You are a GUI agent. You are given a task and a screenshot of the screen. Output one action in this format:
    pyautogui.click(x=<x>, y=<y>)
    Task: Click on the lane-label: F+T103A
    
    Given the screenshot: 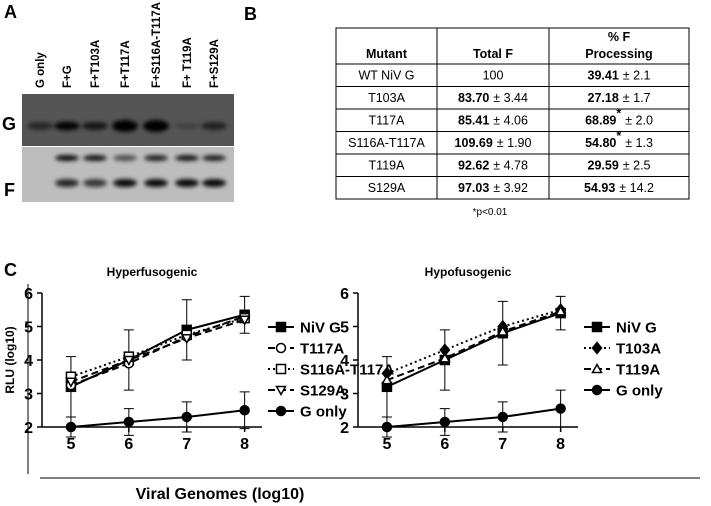 What is the action you would take?
    pyautogui.click(x=96, y=64)
    